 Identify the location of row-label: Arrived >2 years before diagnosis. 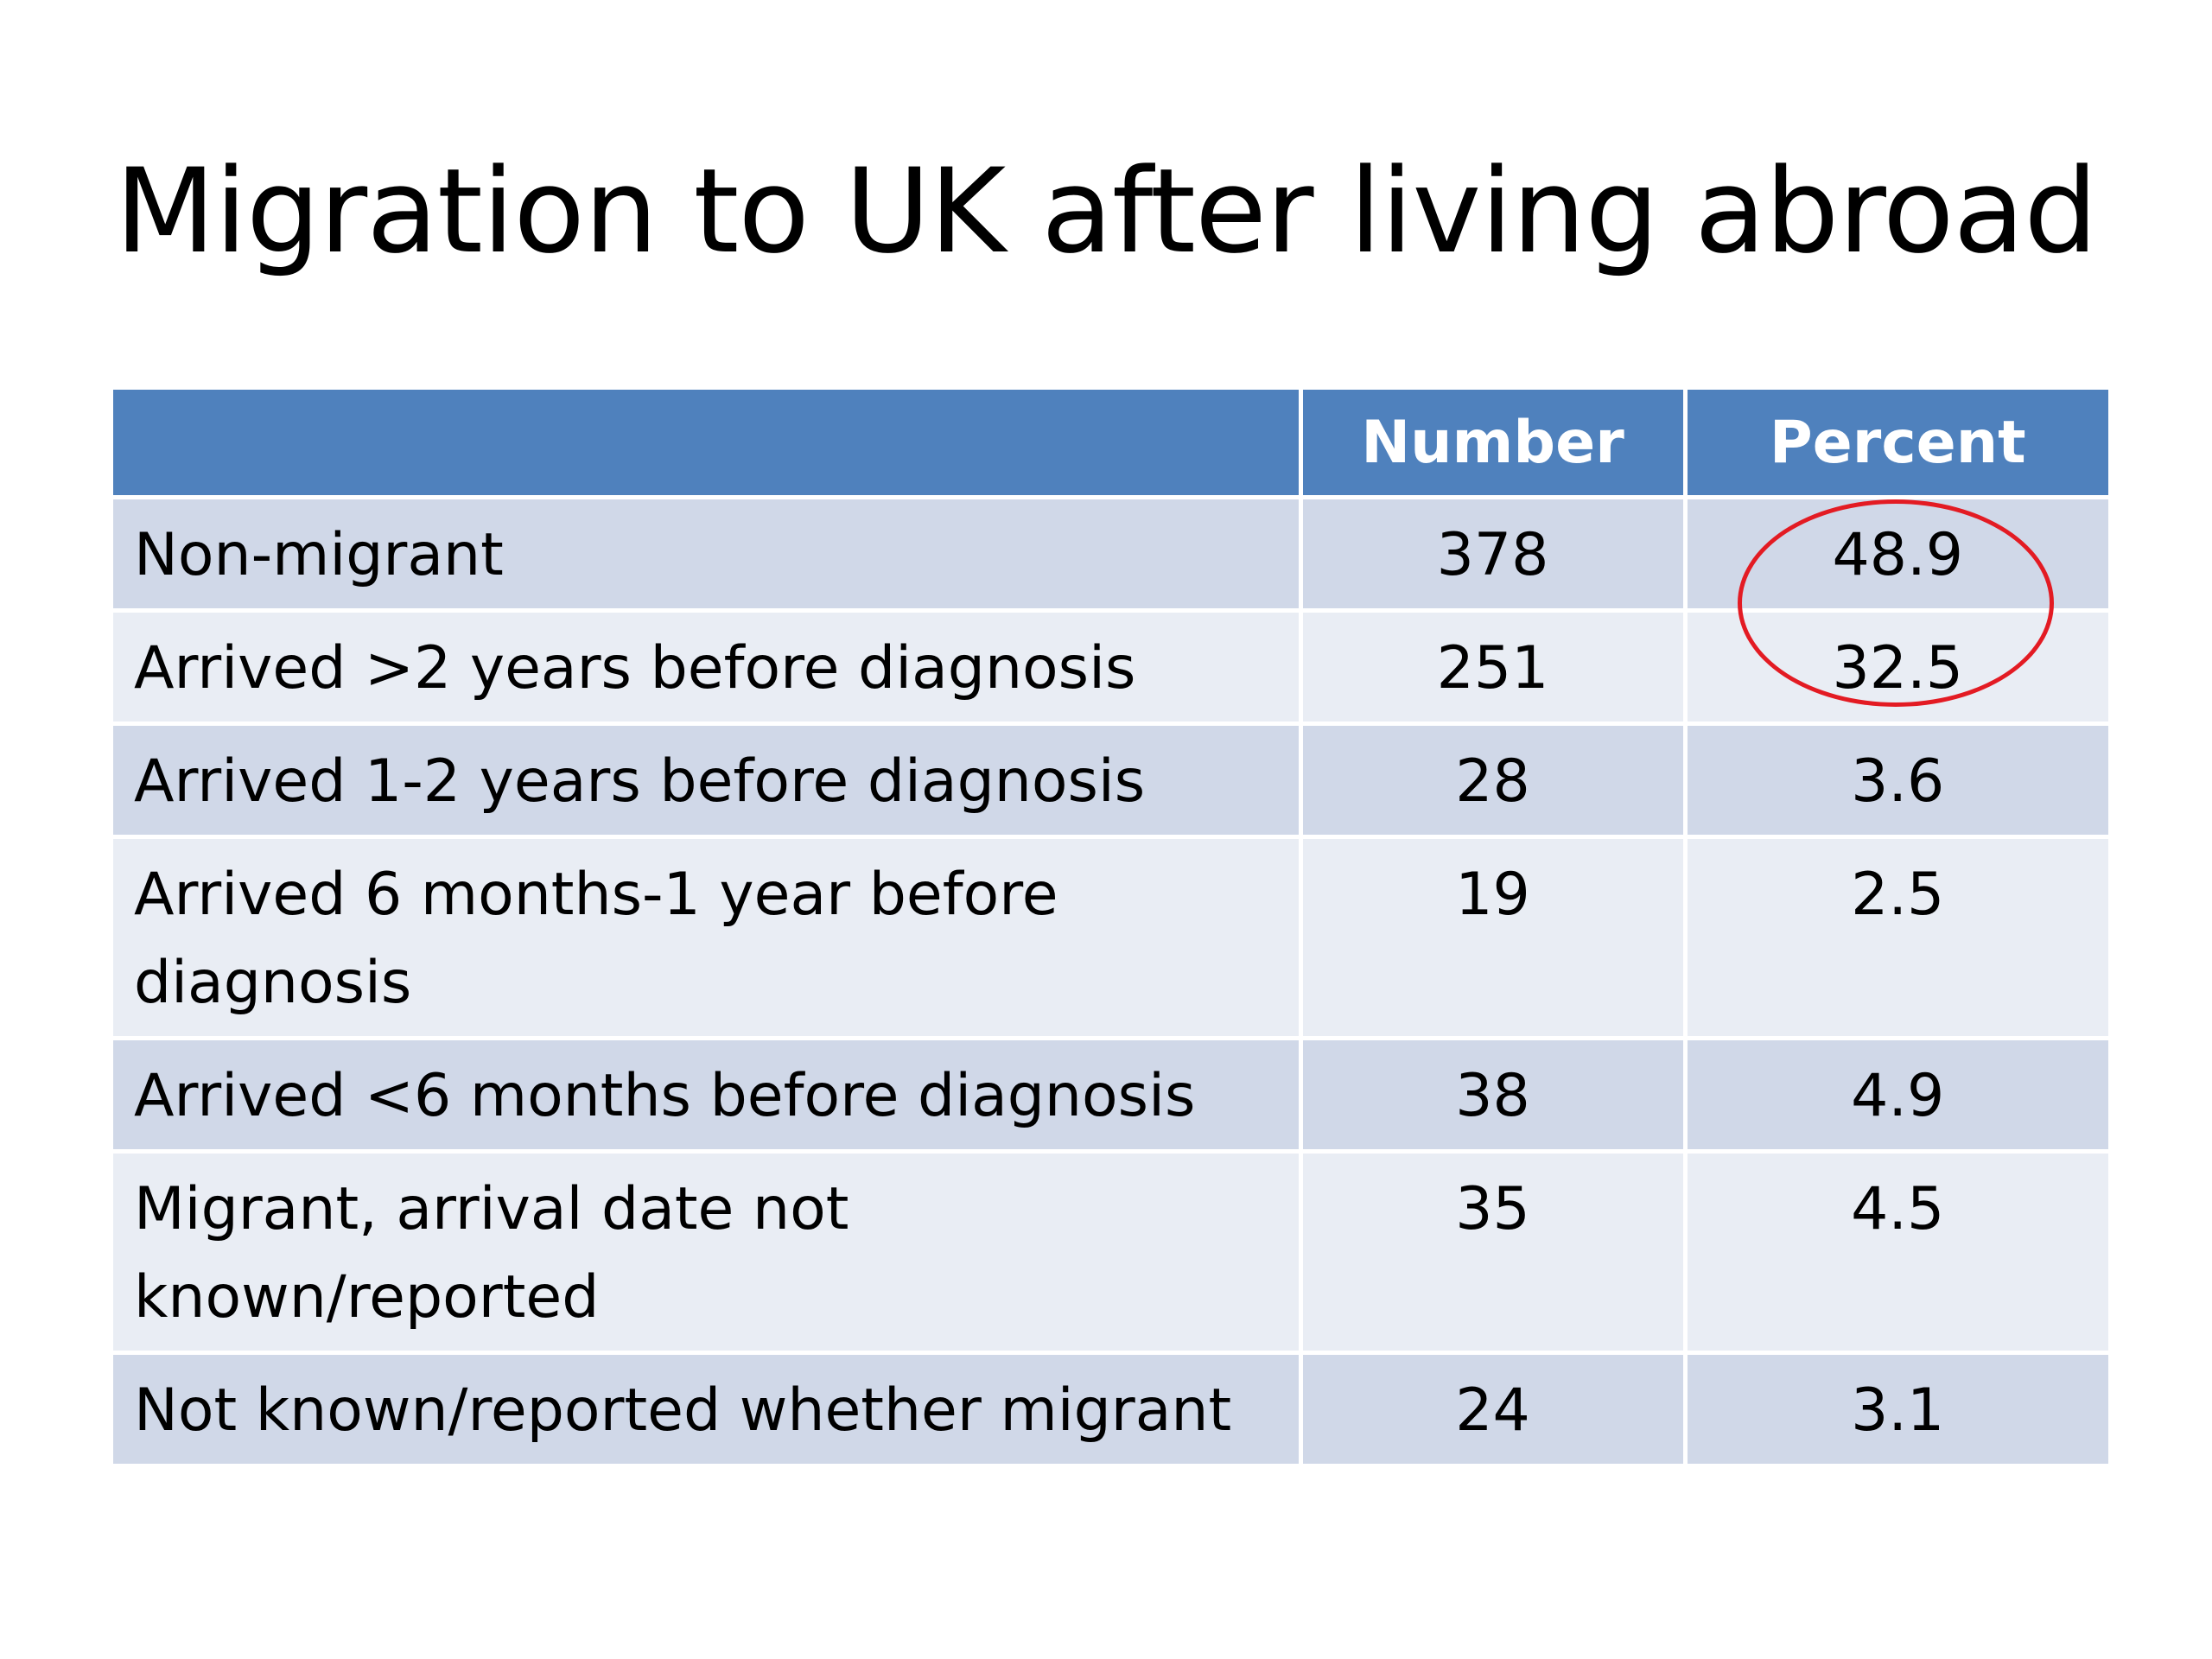
(708, 668).